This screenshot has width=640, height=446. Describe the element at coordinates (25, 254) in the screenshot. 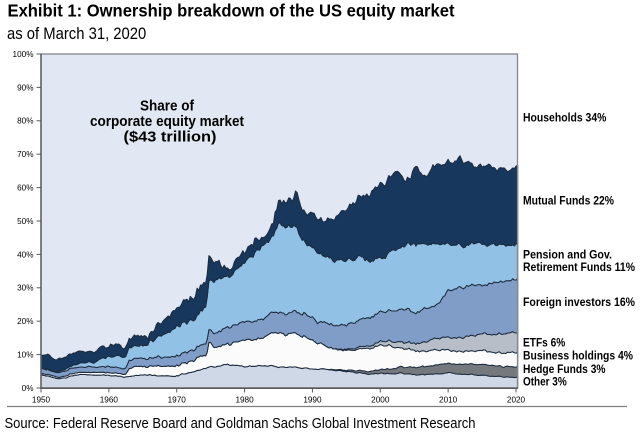

I see `svg-text: 40%` at that location.